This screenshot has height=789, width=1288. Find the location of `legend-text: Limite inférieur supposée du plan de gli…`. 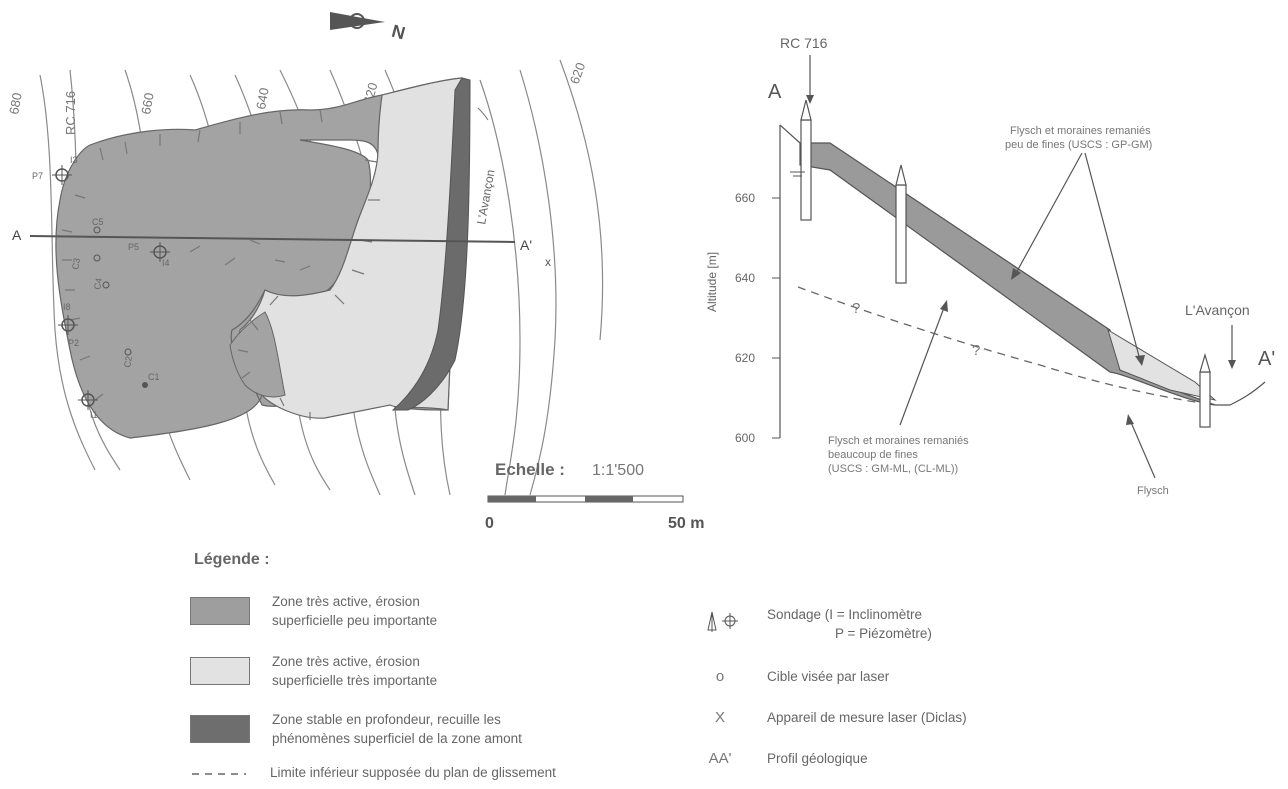

legend-text: Limite inférieur supposée du plan de gli… is located at coordinates (413, 772).